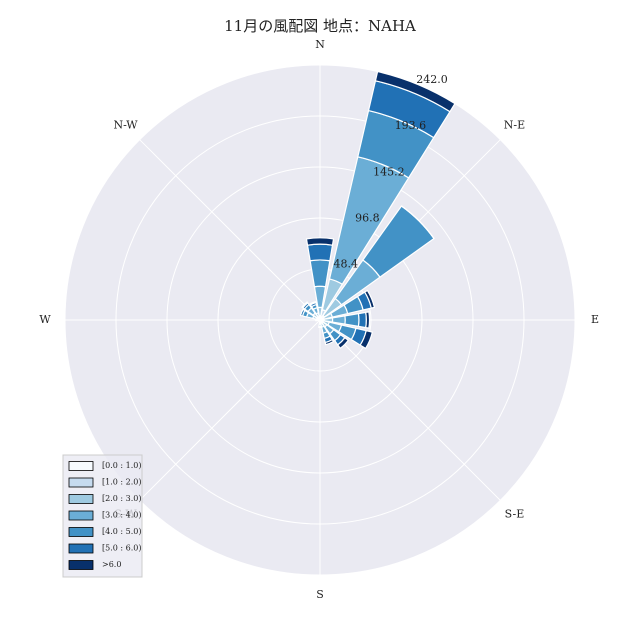 Image resolution: width=640 pixels, height=644 pixels. Describe the element at coordinates (411, 125) in the screenshot. I see `r-tick-label: 193.6` at that location.